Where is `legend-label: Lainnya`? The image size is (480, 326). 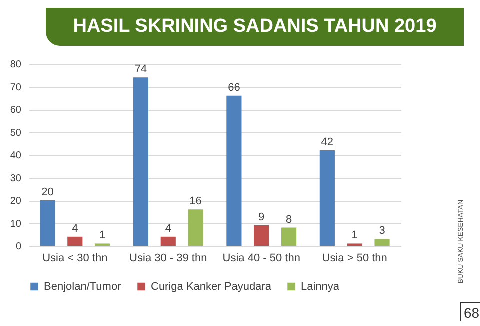 legend-label: Lainnya is located at coordinates (320, 286).